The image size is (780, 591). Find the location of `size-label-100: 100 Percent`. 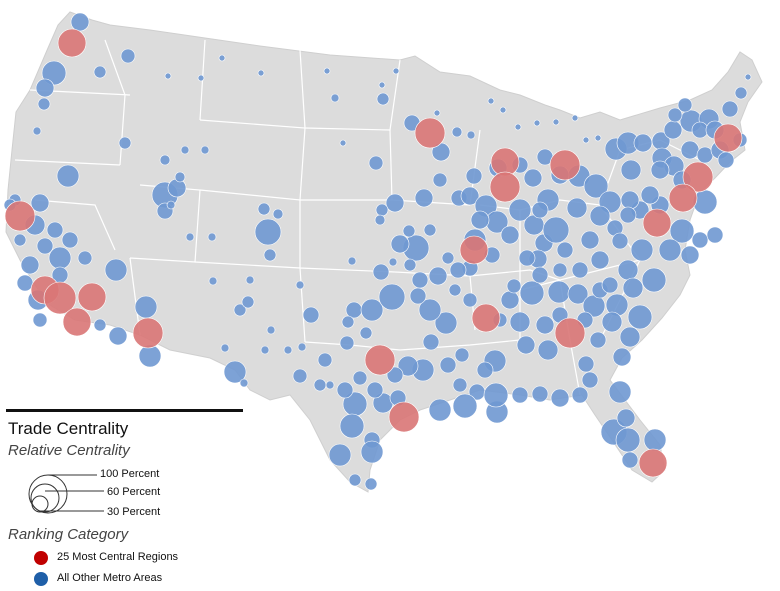

size-label-100: 100 Percent is located at coordinates (130, 474).